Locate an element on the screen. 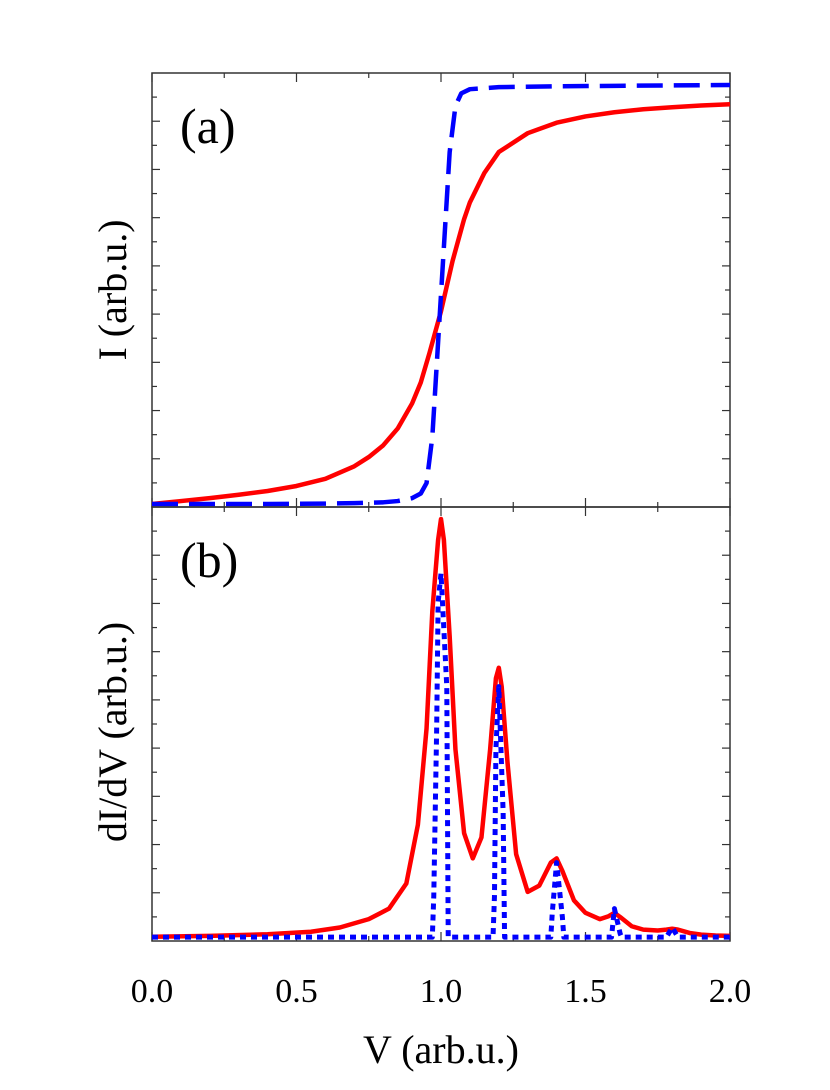 The width and height of the screenshot is (830, 1090). x-tick-label: 2.0 is located at coordinates (730, 991).